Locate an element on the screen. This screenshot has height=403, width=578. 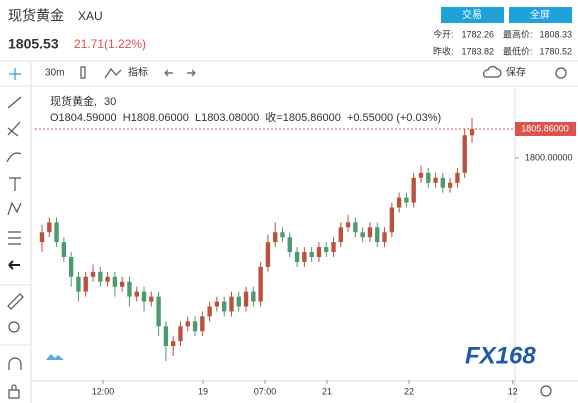
fullscreen-button is located at coordinates (540, 15).